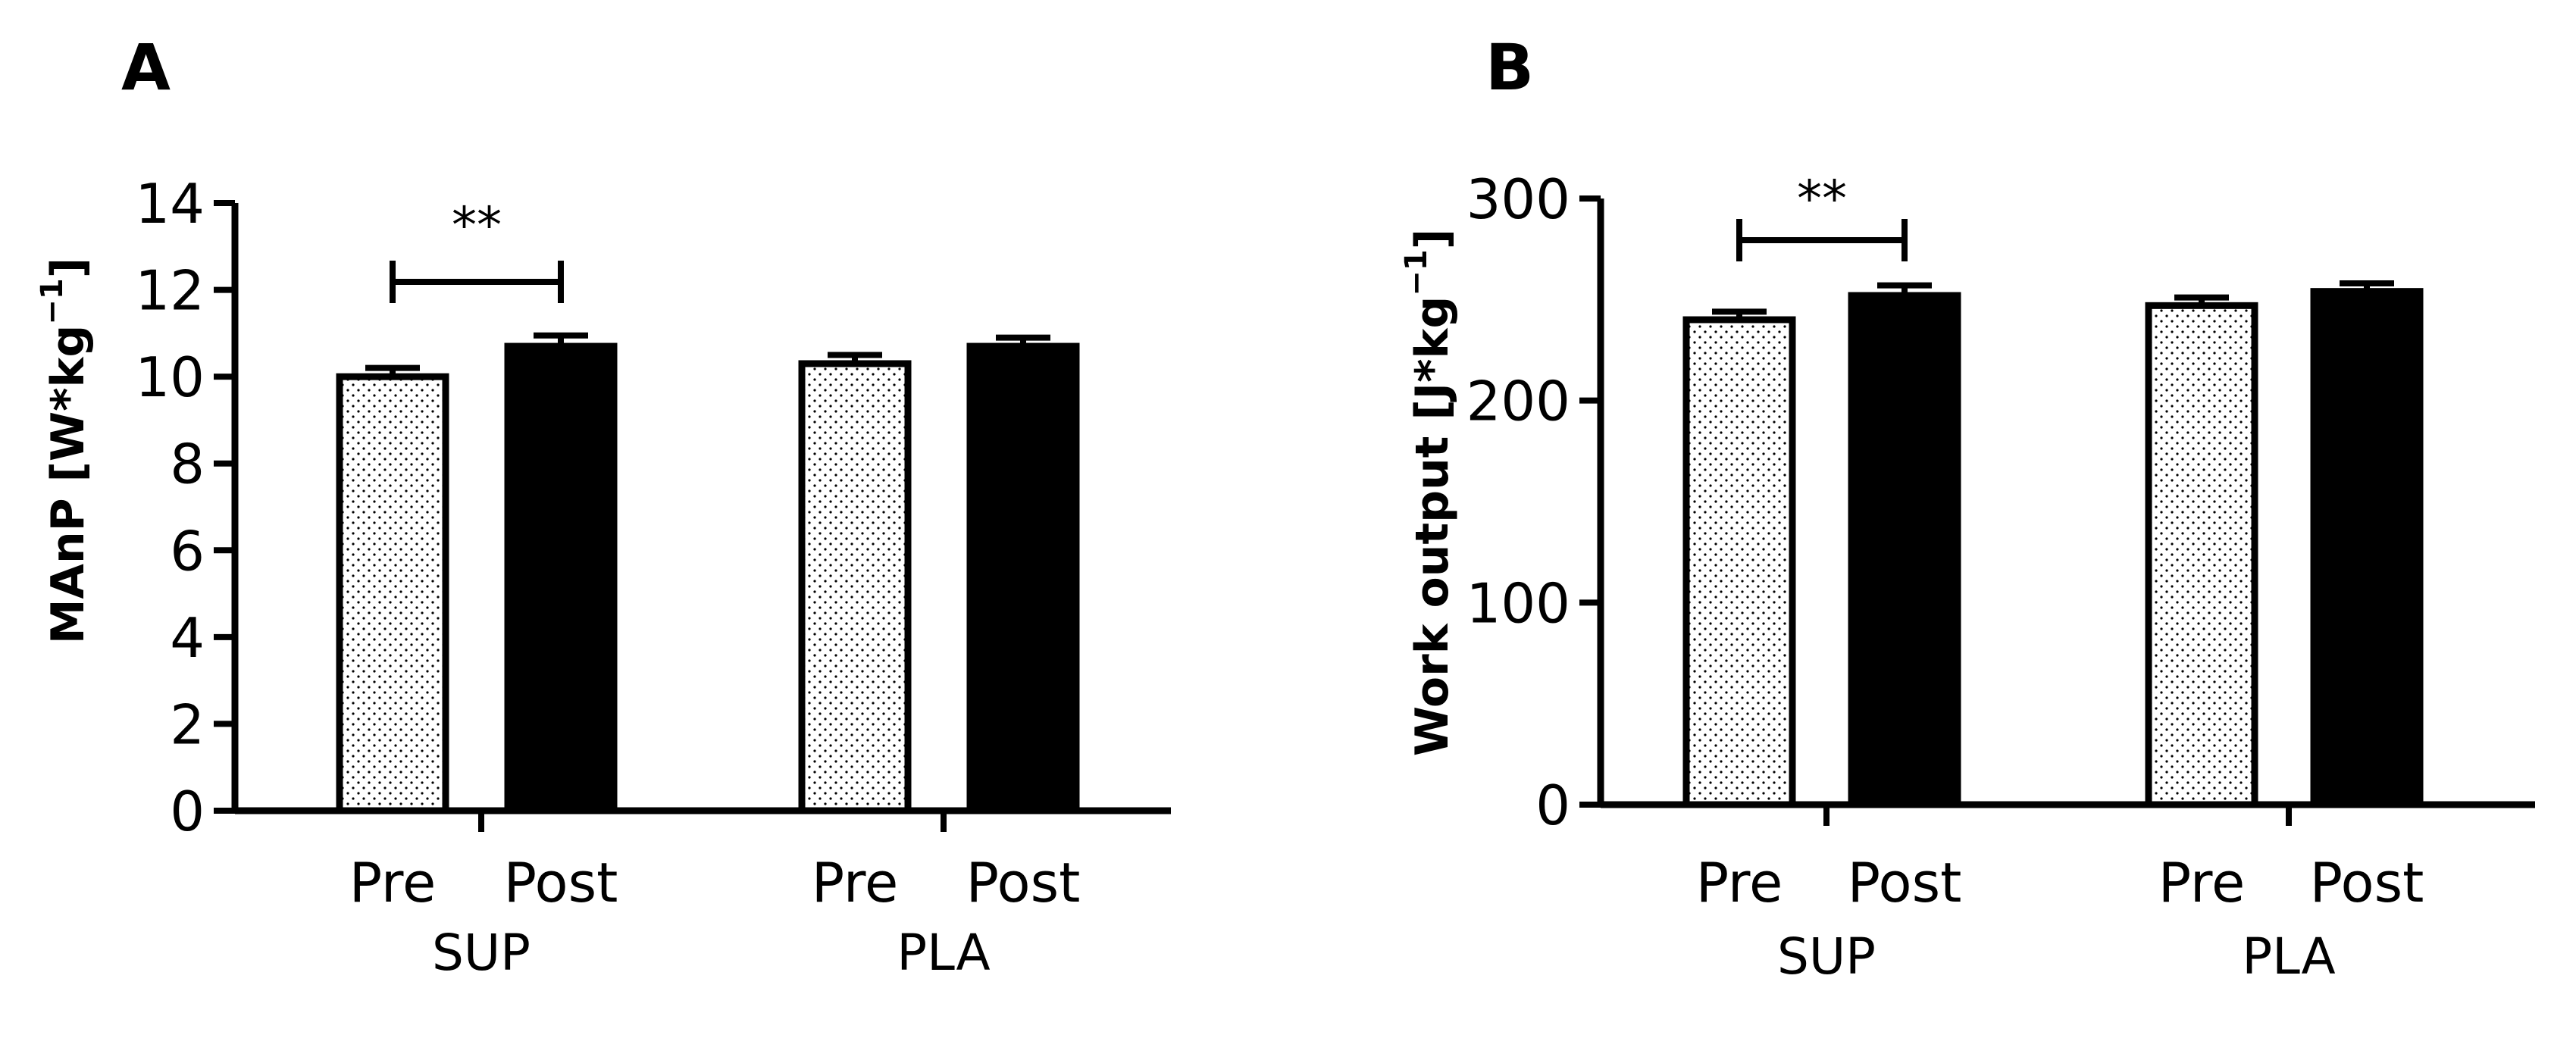 This screenshot has width=2576, height=1063. I want to click on y-tick-label: 8, so click(187, 464).